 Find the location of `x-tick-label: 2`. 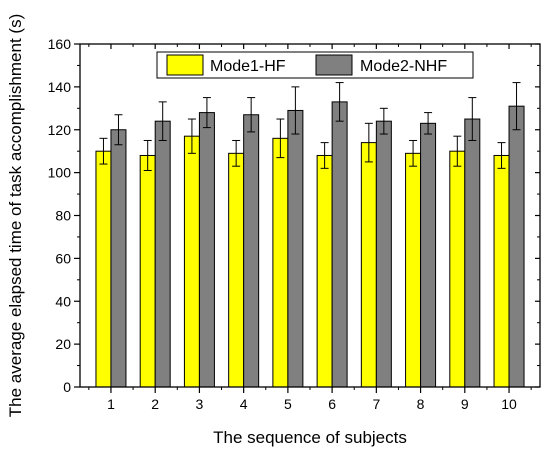

x-tick-label: 2 is located at coordinates (155, 404).